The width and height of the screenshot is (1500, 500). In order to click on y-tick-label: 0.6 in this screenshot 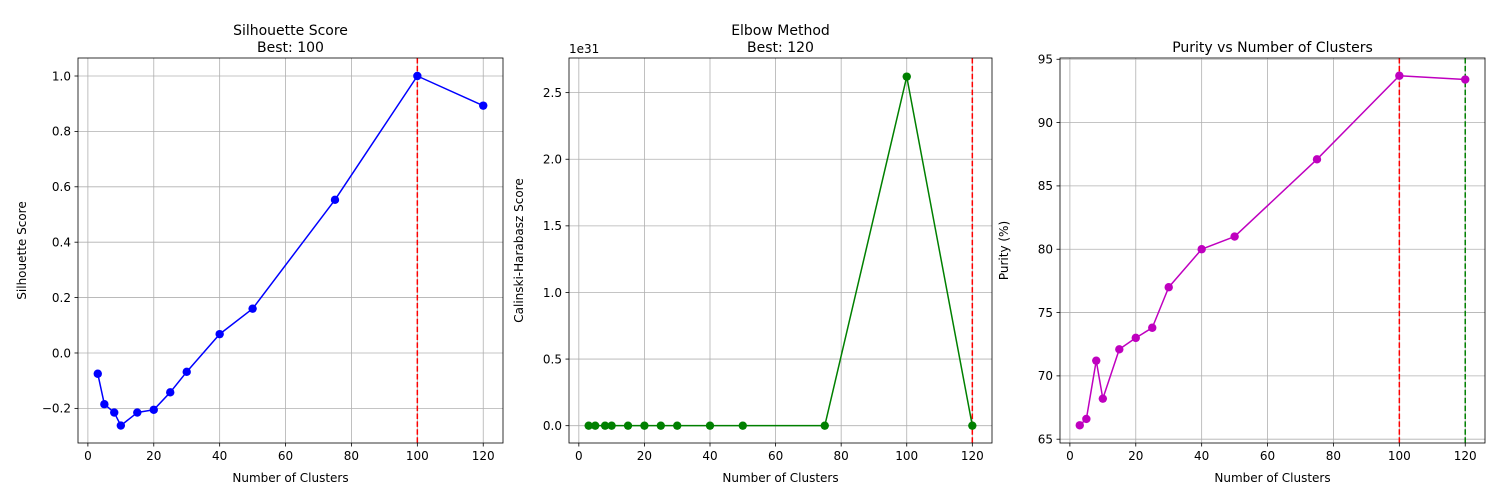, I will do `click(61, 187)`.